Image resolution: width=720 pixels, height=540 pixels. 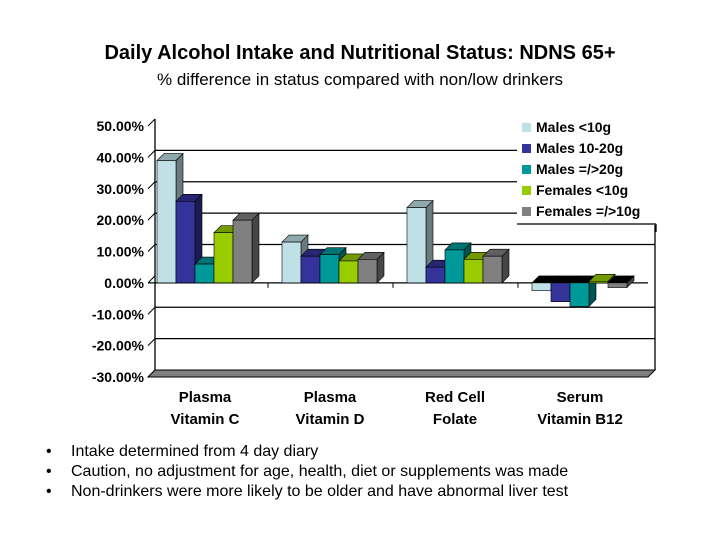 What do you see at coordinates (330, 419) in the screenshot?
I see `x-tick-label: Vitamin D` at bounding box center [330, 419].